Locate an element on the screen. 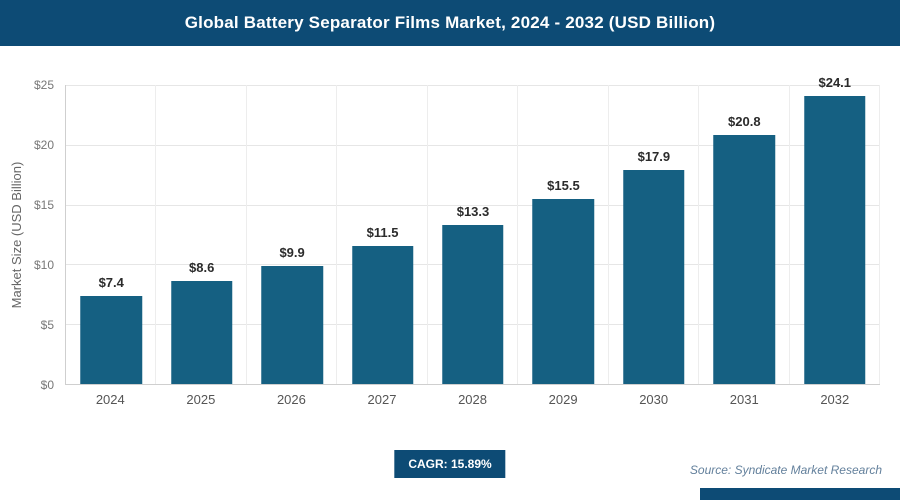 This screenshot has height=500, width=900. cagr-badge: CAGR: 15.89% is located at coordinates (450, 464).